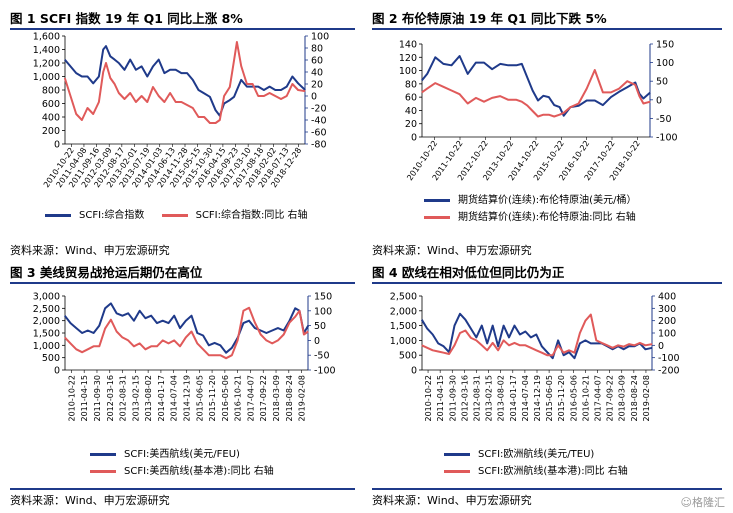  What do you see at coordinates (51, 104) in the screenshot?
I see `left-tick-label: 600` at bounding box center [51, 104].